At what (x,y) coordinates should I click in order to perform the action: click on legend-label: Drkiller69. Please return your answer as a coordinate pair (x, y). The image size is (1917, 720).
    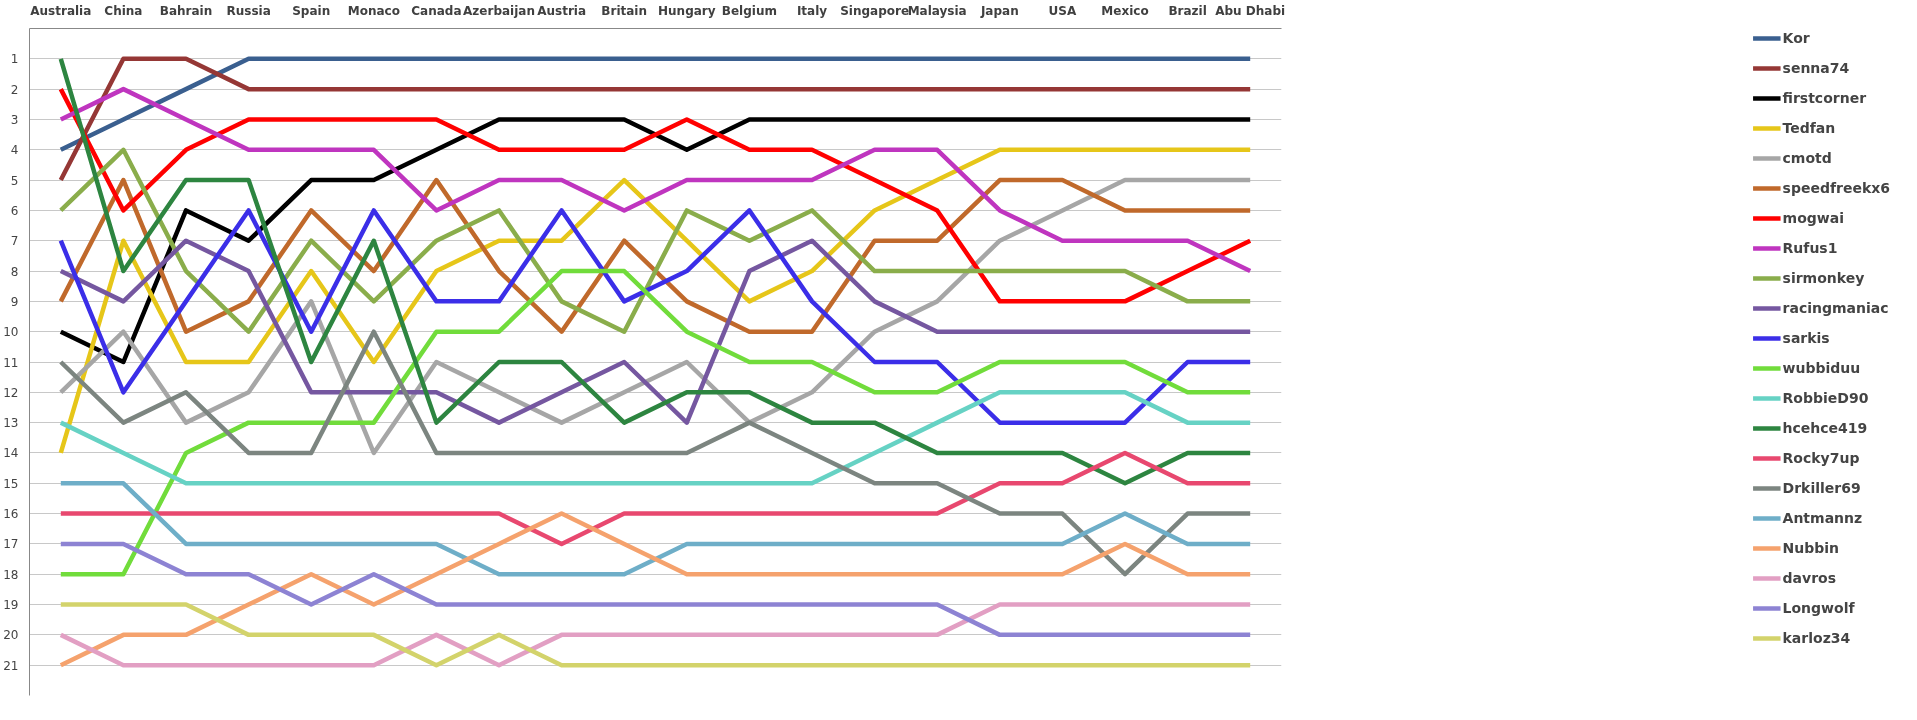
    Looking at the image, I should click on (1821, 488).